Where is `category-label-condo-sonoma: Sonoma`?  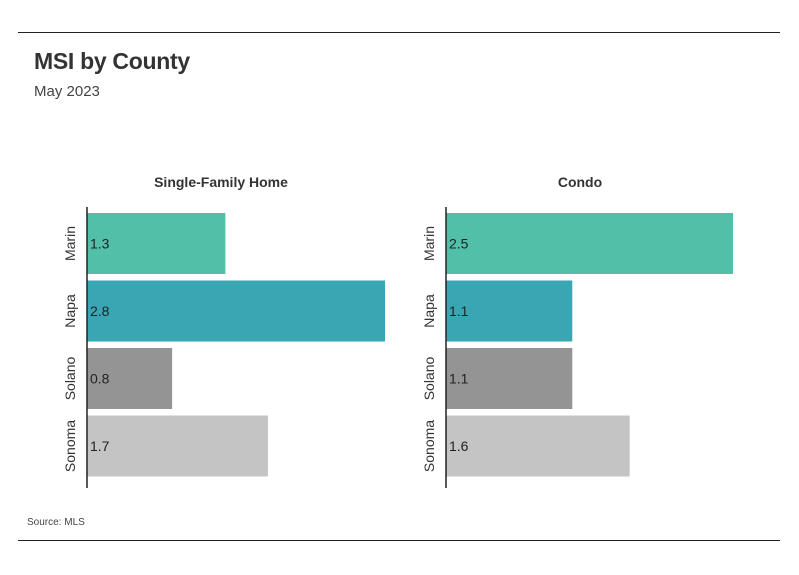
category-label-condo-sonoma: Sonoma is located at coordinates (429, 446).